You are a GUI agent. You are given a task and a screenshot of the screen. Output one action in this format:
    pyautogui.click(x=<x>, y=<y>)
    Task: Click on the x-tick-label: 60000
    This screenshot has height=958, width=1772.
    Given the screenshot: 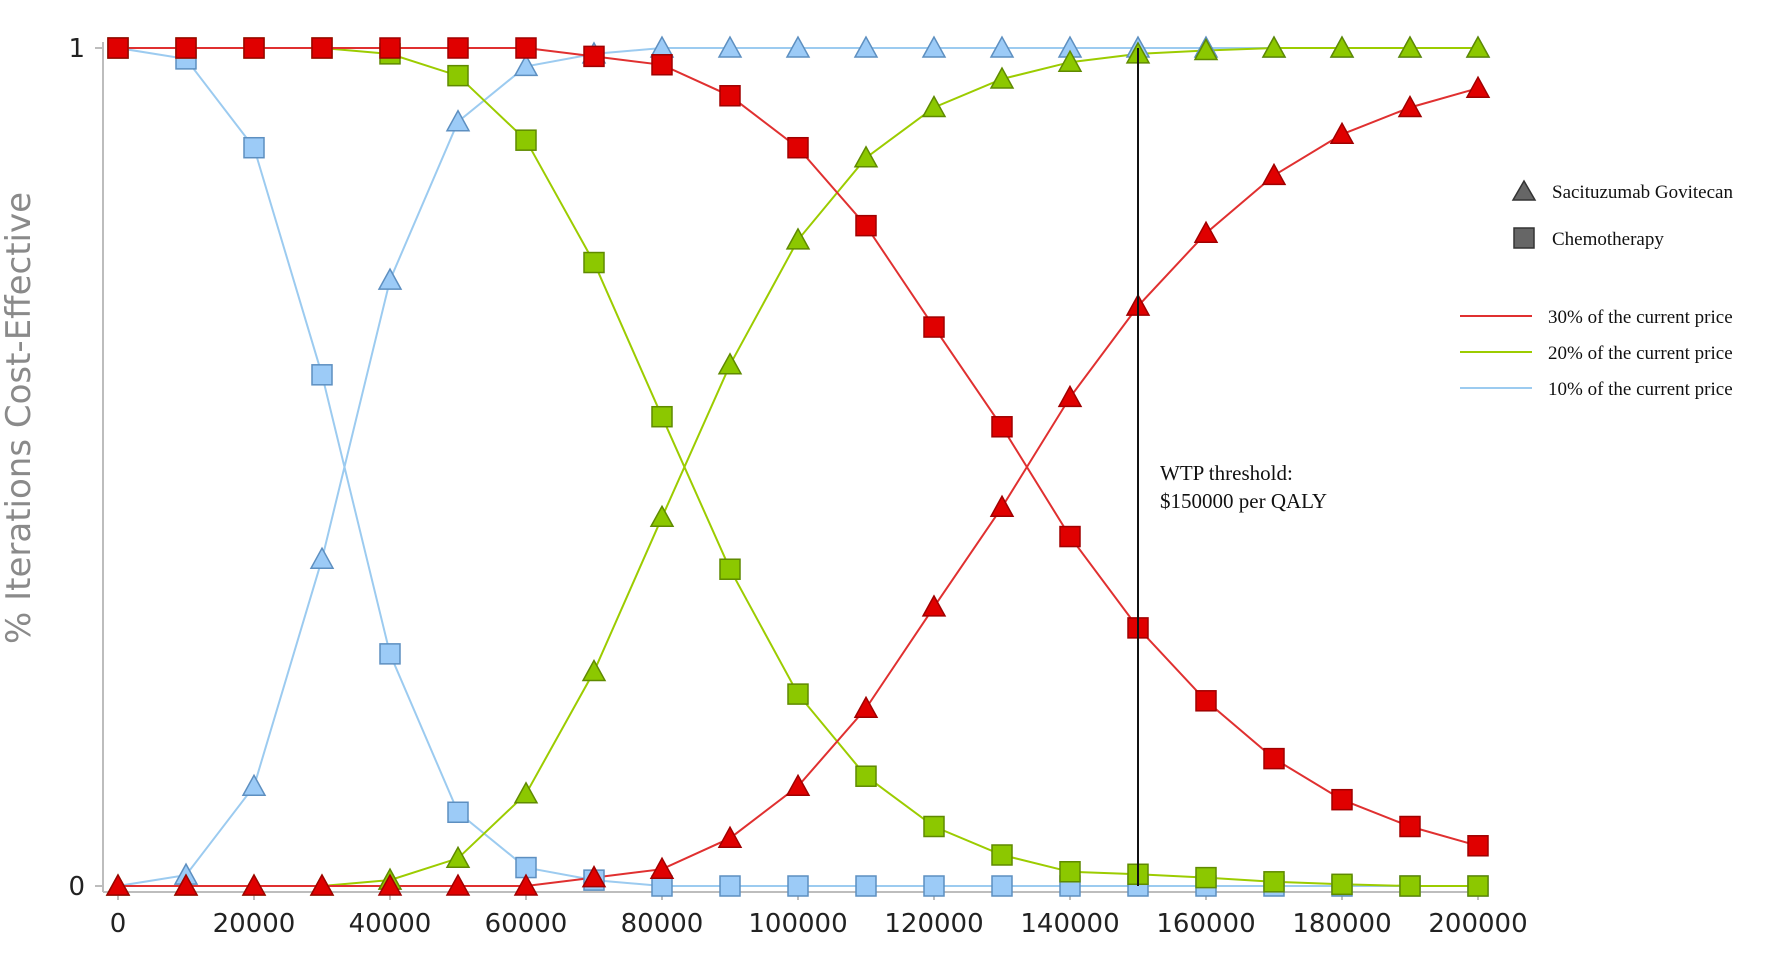 What is the action you would take?
    pyautogui.click(x=526, y=924)
    